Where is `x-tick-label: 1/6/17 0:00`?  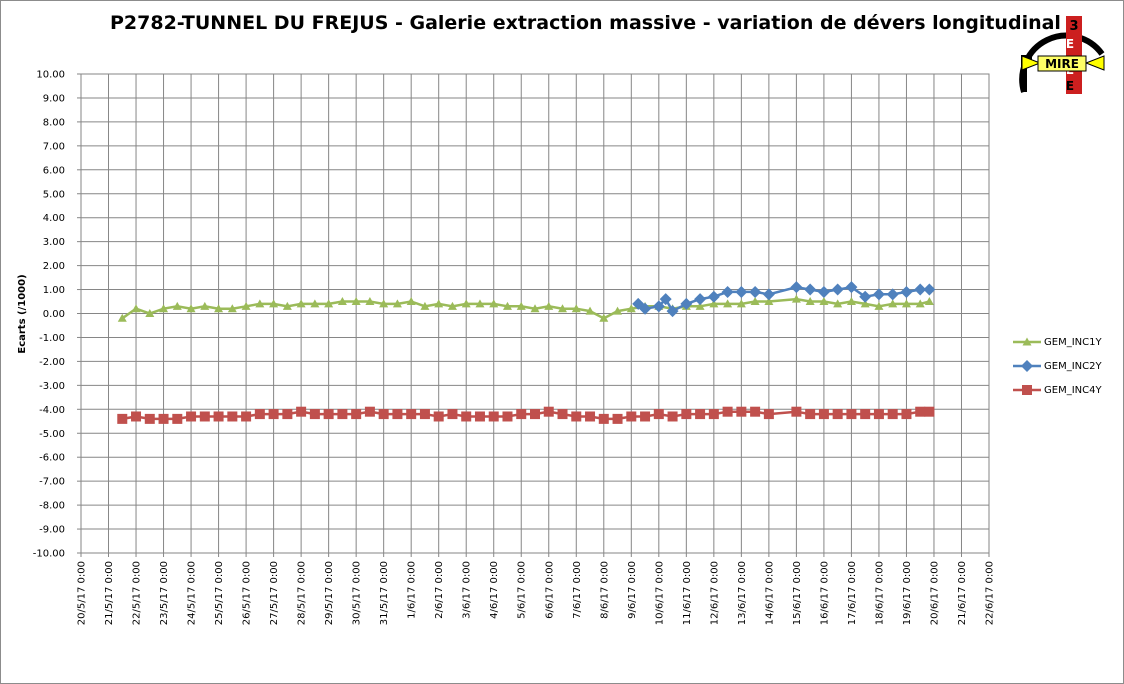
x-tick-label: 1/6/17 0:00 is located at coordinates (412, 590).